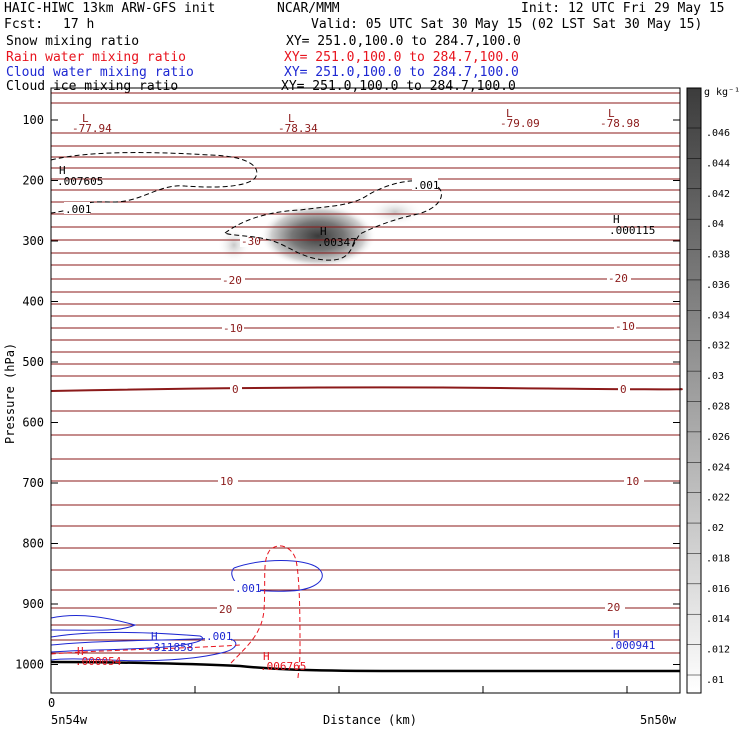  I want to click on field-xy-cloud-ice: XY= 251.0,100.0 to 284.7,100.0, so click(398, 86).